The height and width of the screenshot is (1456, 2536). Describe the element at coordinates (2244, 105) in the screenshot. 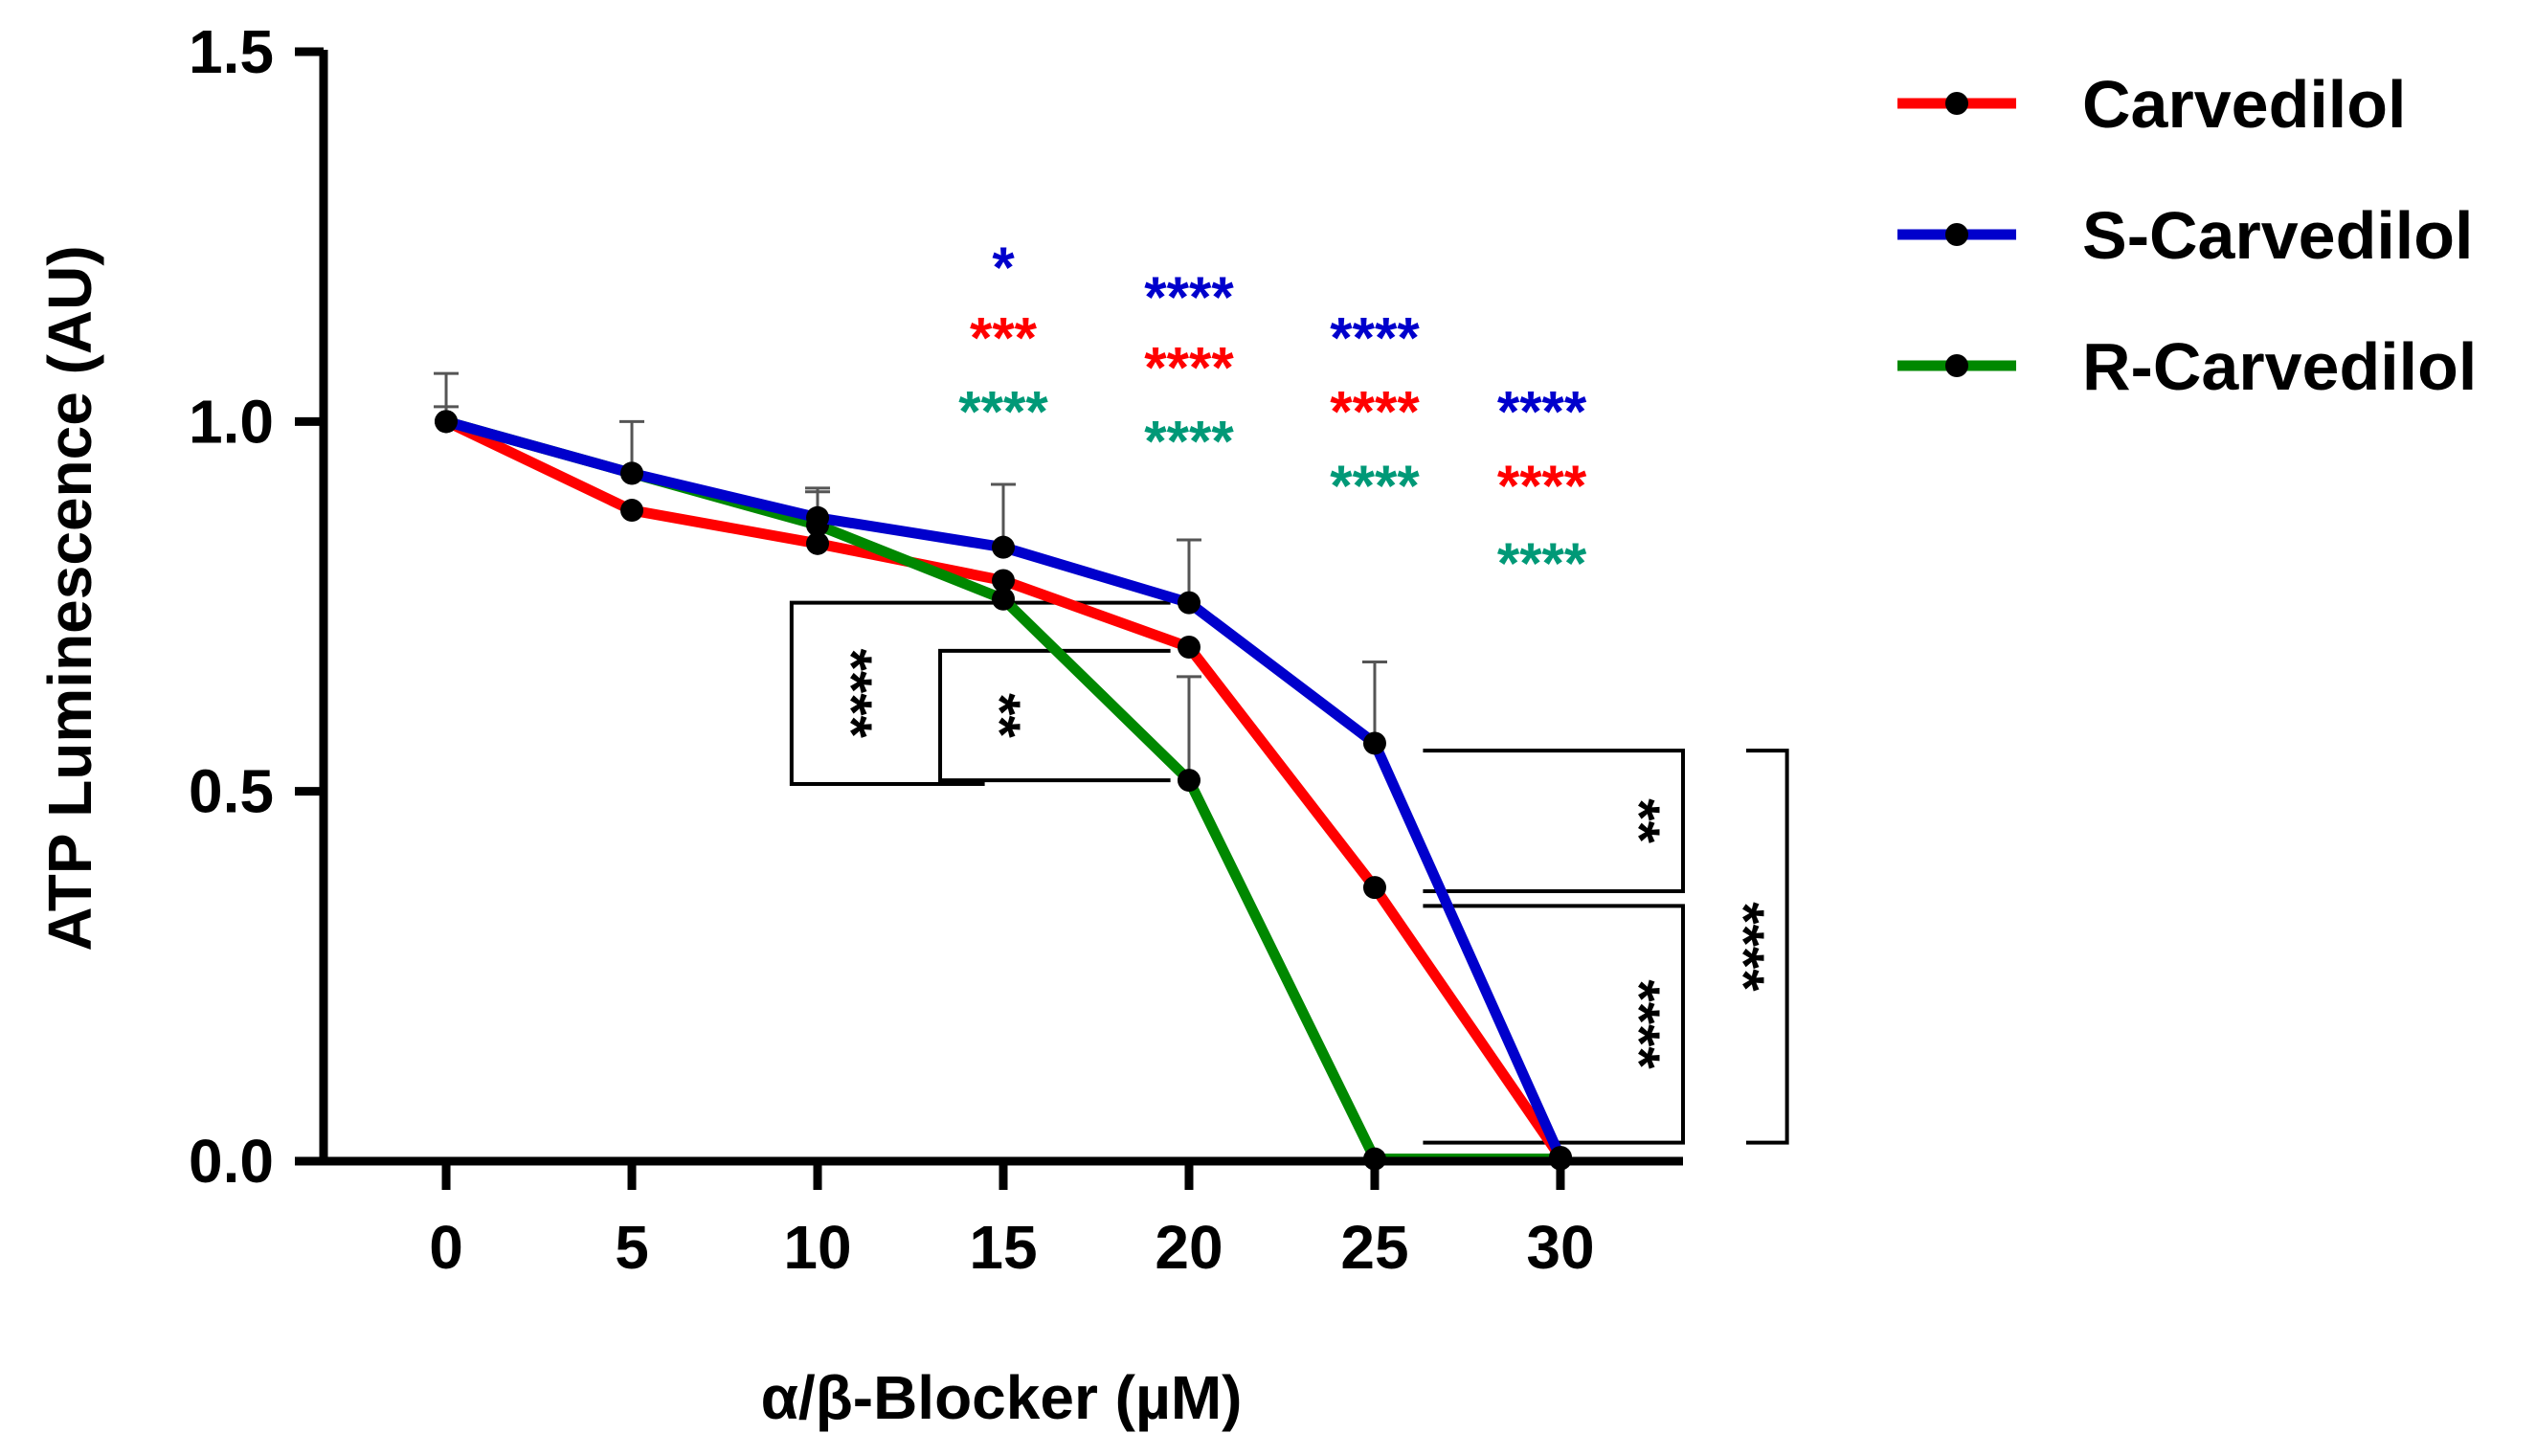

I see `legend-label: Carvedilol` at that location.